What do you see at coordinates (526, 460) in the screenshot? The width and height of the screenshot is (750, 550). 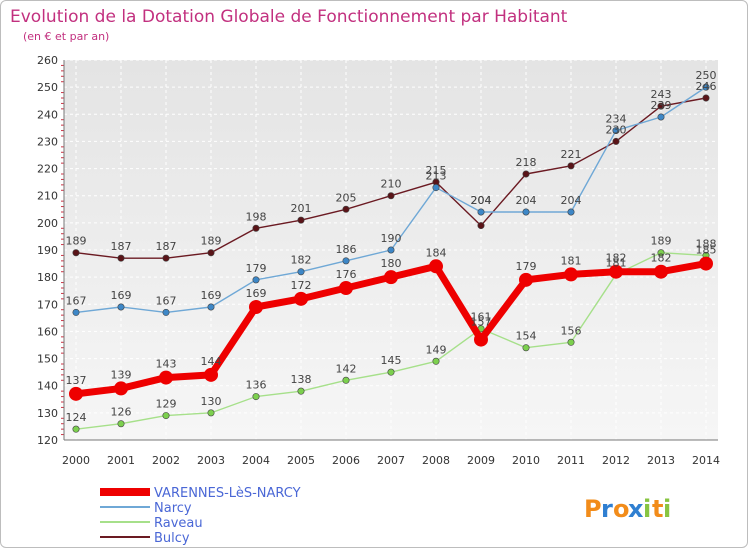 I see `x-tick-label: 2010` at bounding box center [526, 460].